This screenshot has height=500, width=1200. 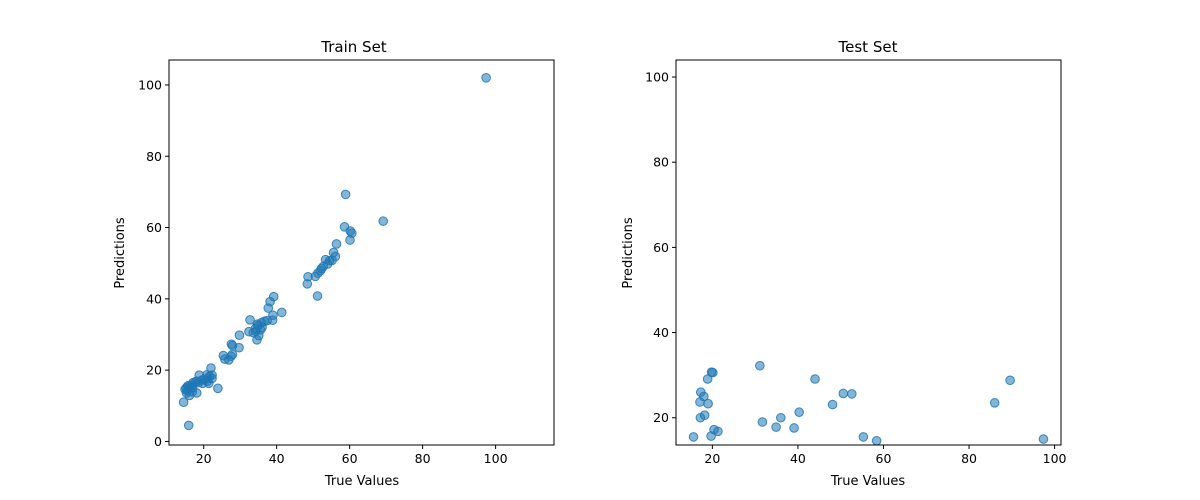 What do you see at coordinates (158, 441) in the screenshot?
I see `y-tick-label: 0` at bounding box center [158, 441].